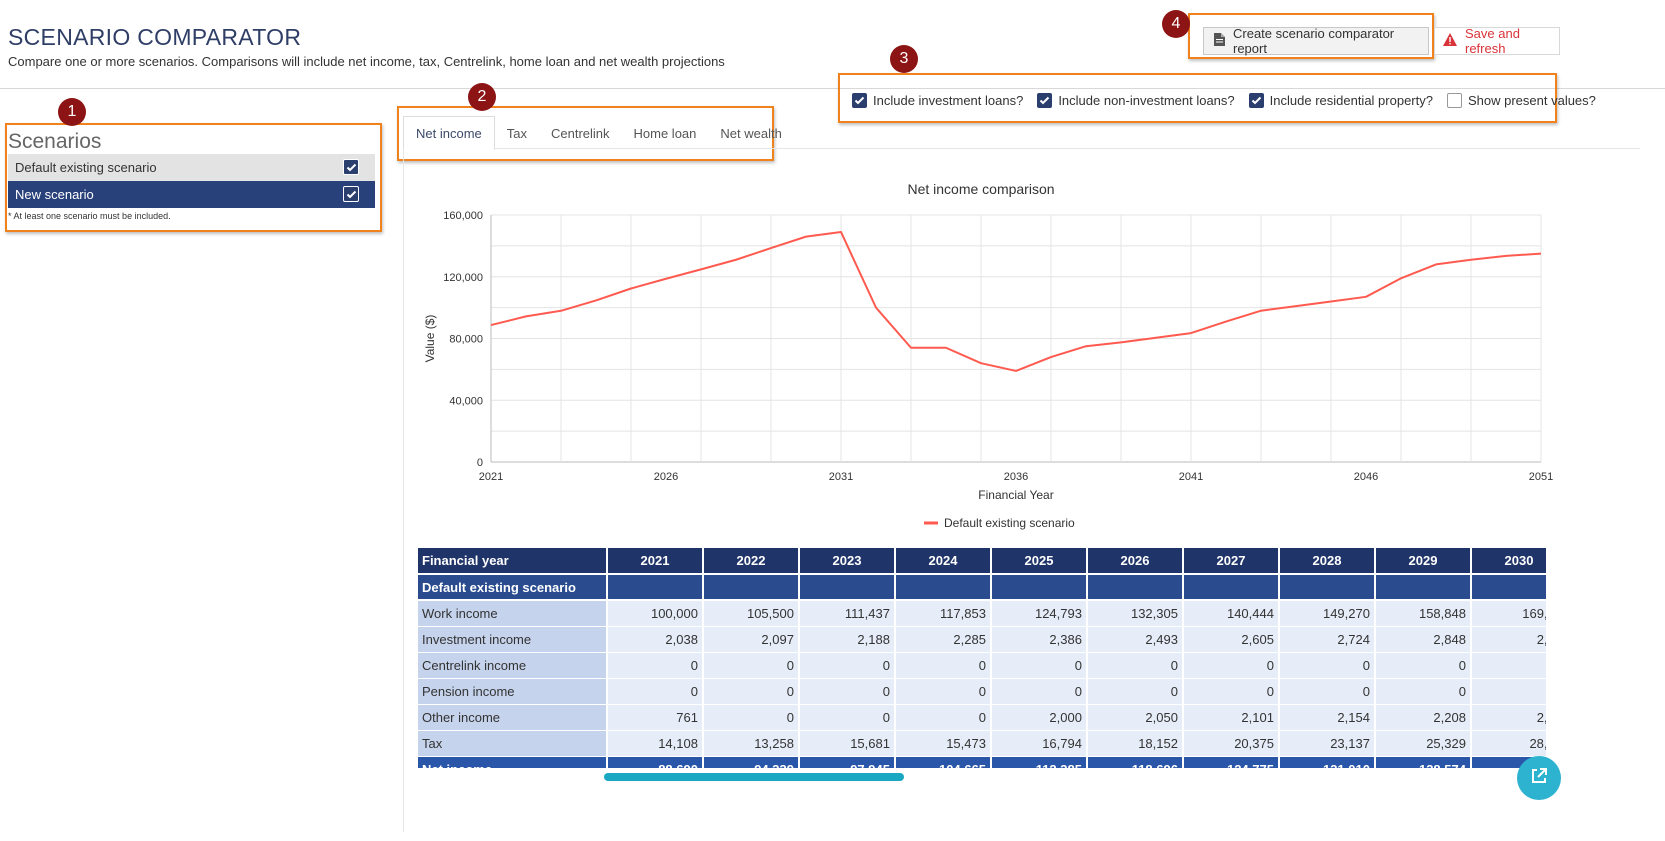 The height and width of the screenshot is (841, 1665). I want to click on table-cell: 761, so click(655, 717).